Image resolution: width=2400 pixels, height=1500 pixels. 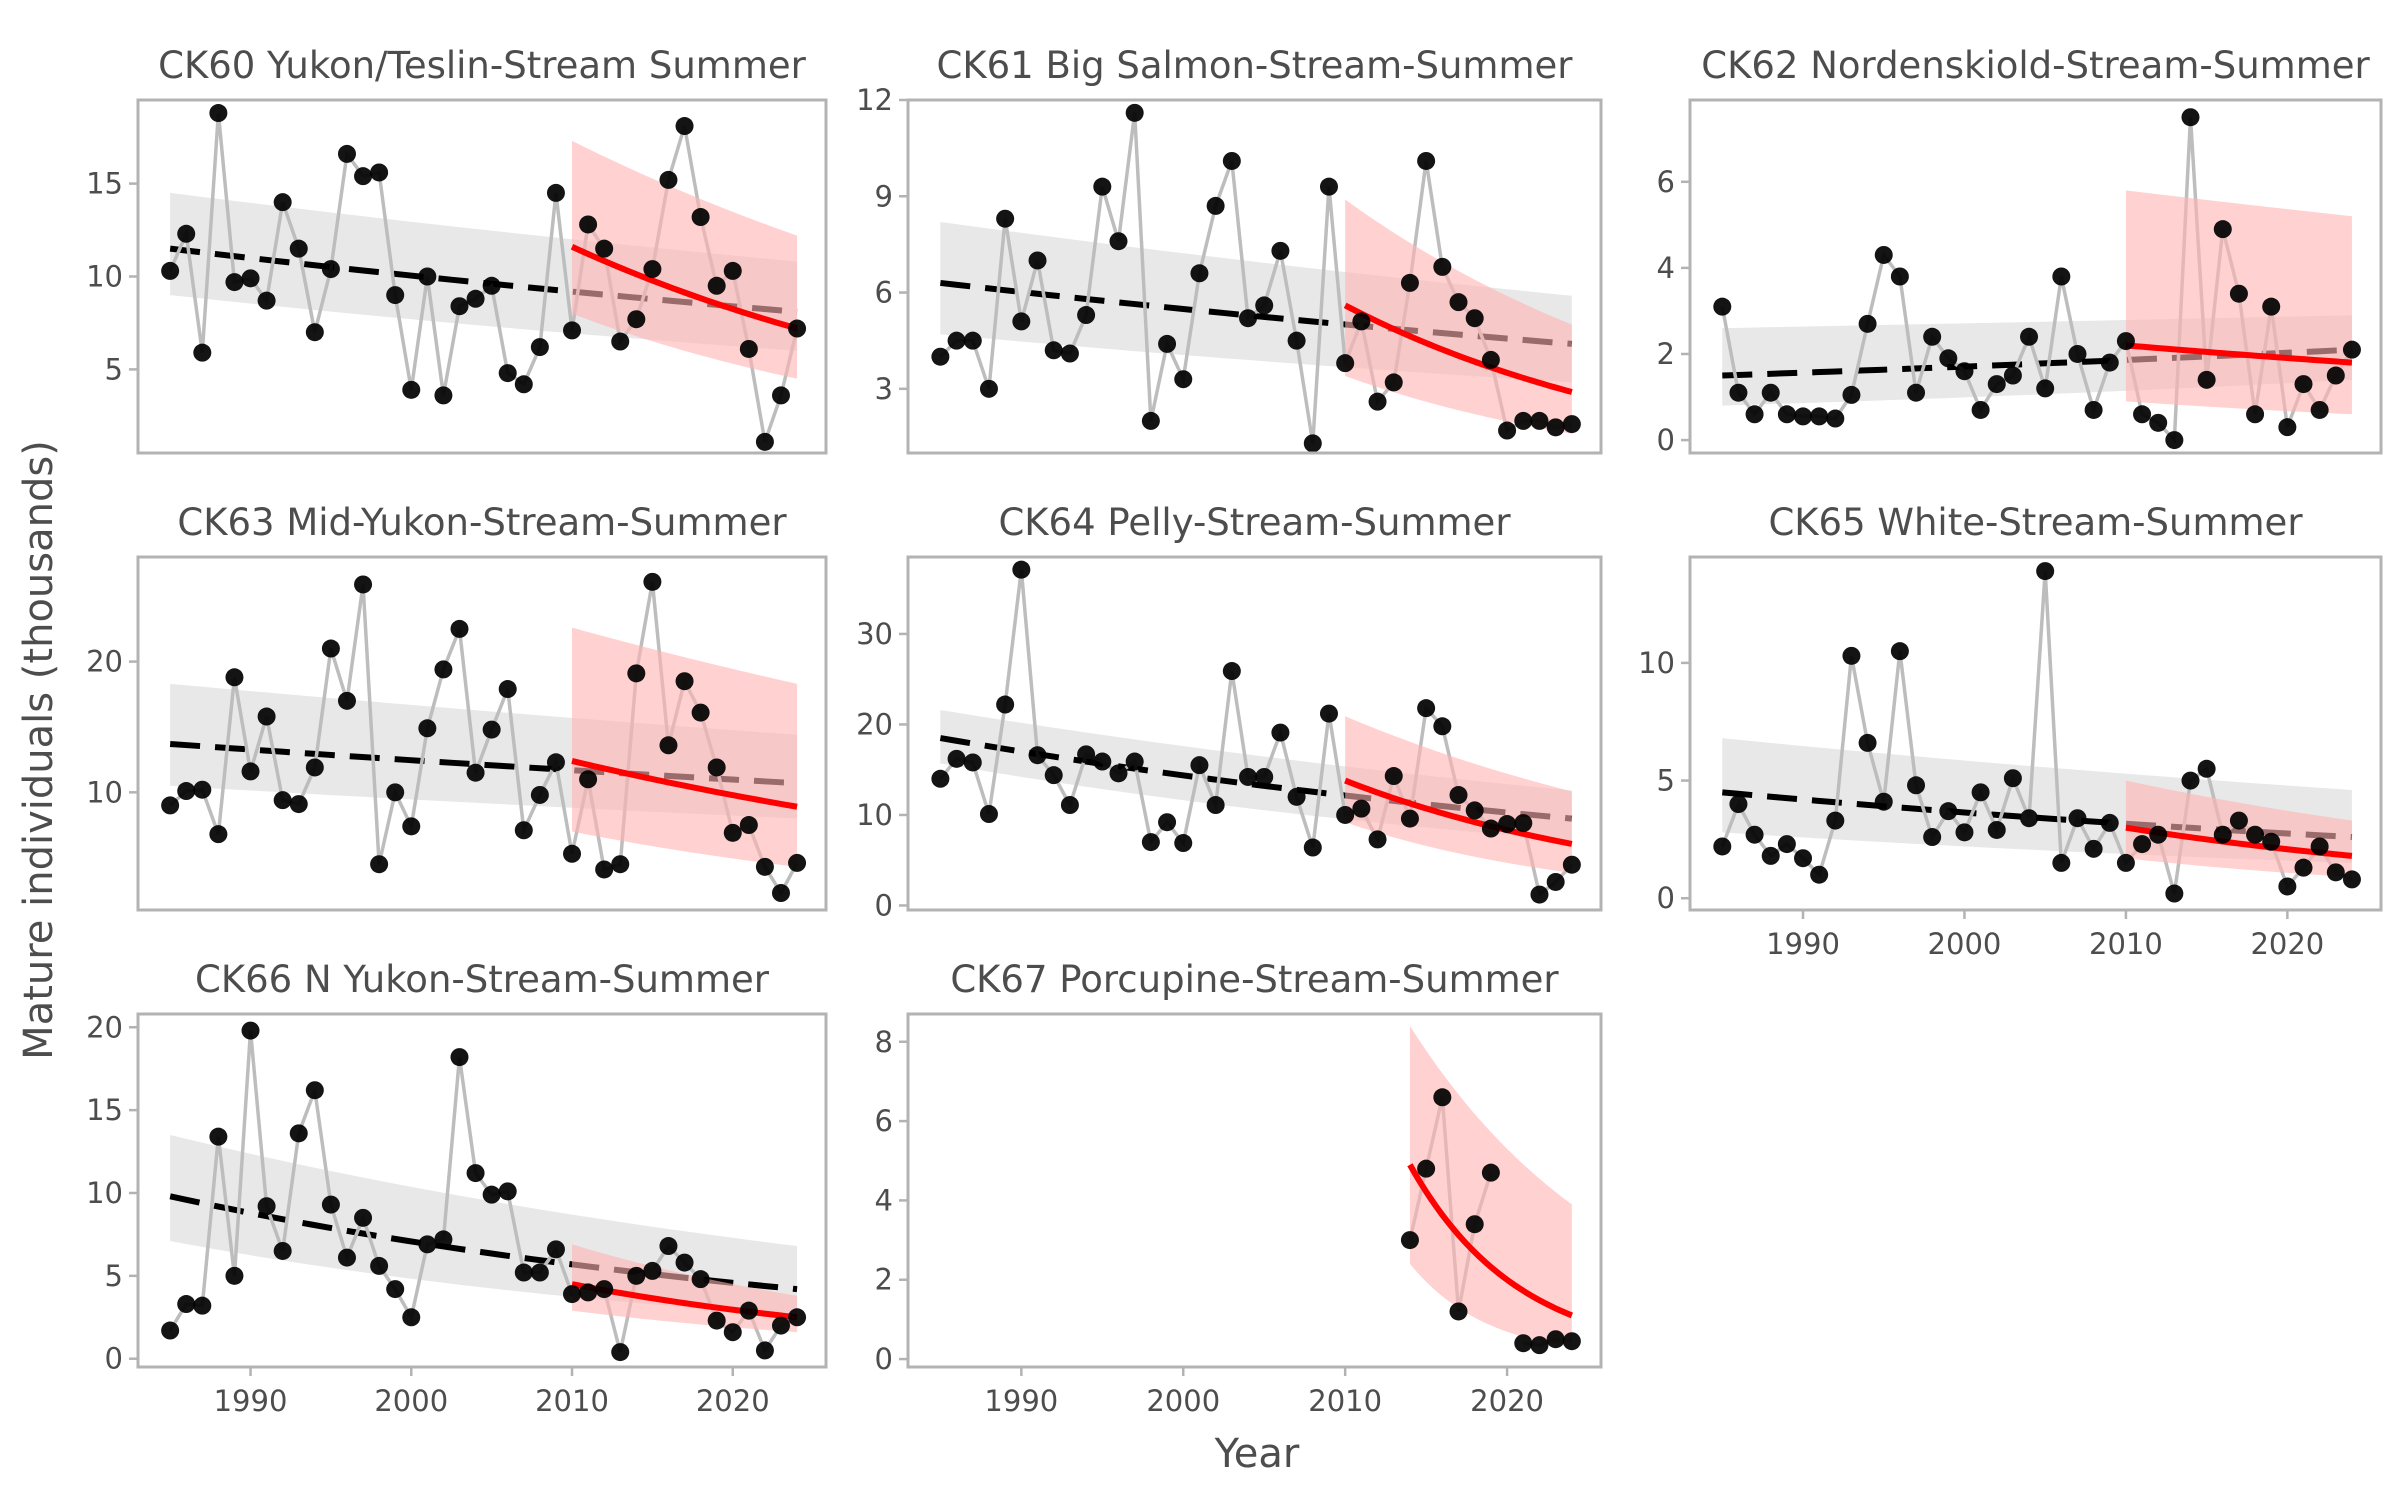 What do you see at coordinates (457, 706) in the screenshot?
I see `panel: CK63 Mid-Yukon-Stream-Summer 10 20` at bounding box center [457, 706].